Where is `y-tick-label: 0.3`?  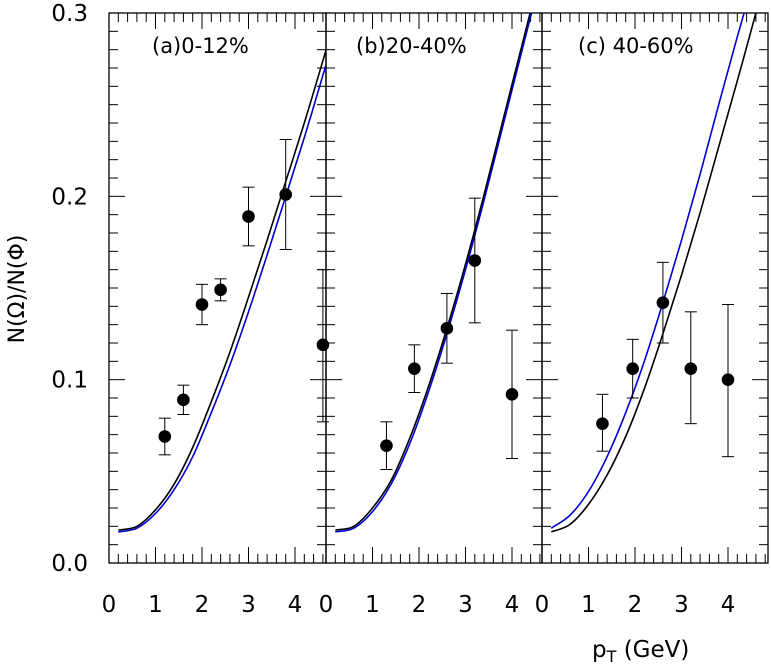 y-tick-label: 0.3 is located at coordinates (69, 14).